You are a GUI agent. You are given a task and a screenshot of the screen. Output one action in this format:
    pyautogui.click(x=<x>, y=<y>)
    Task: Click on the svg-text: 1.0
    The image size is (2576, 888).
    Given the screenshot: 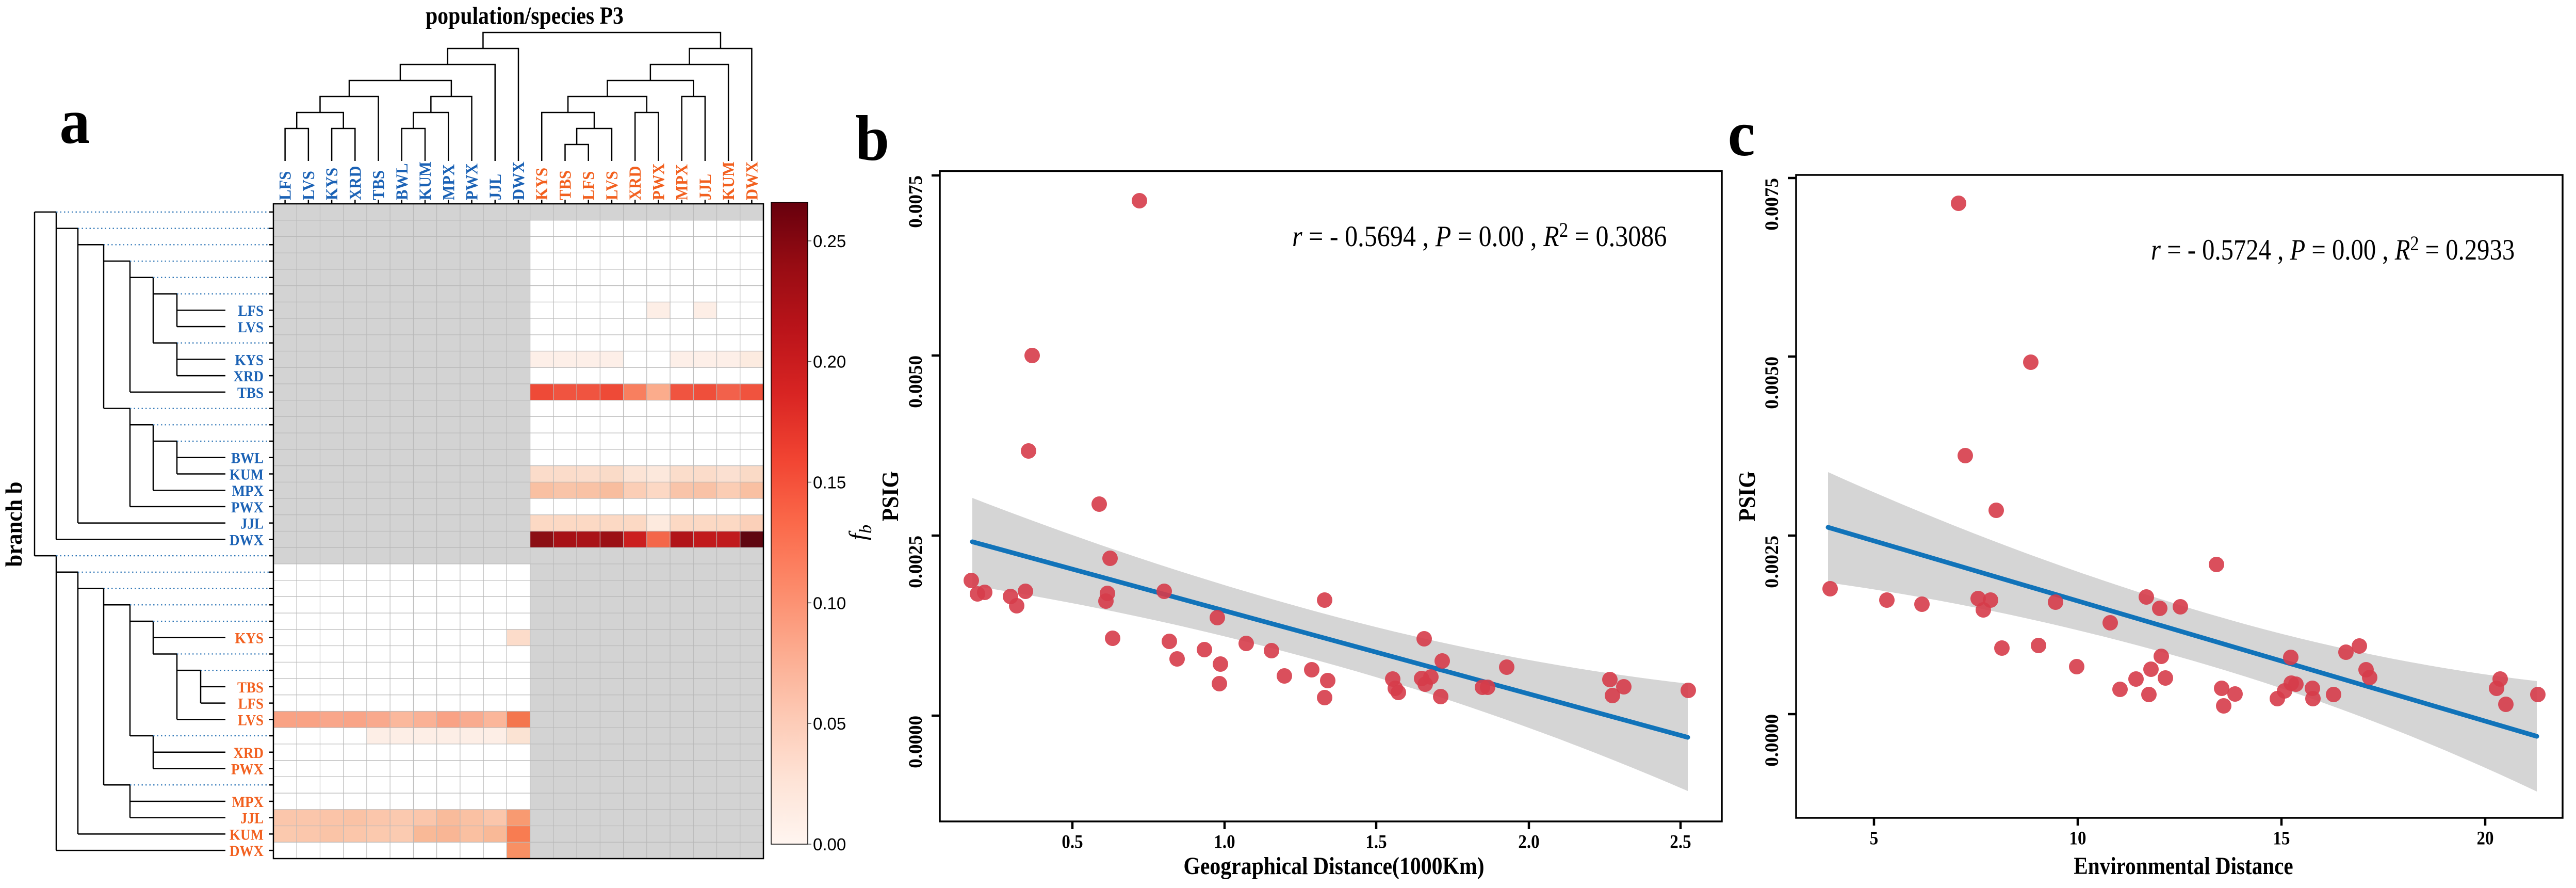 What is the action you would take?
    pyautogui.click(x=1224, y=841)
    